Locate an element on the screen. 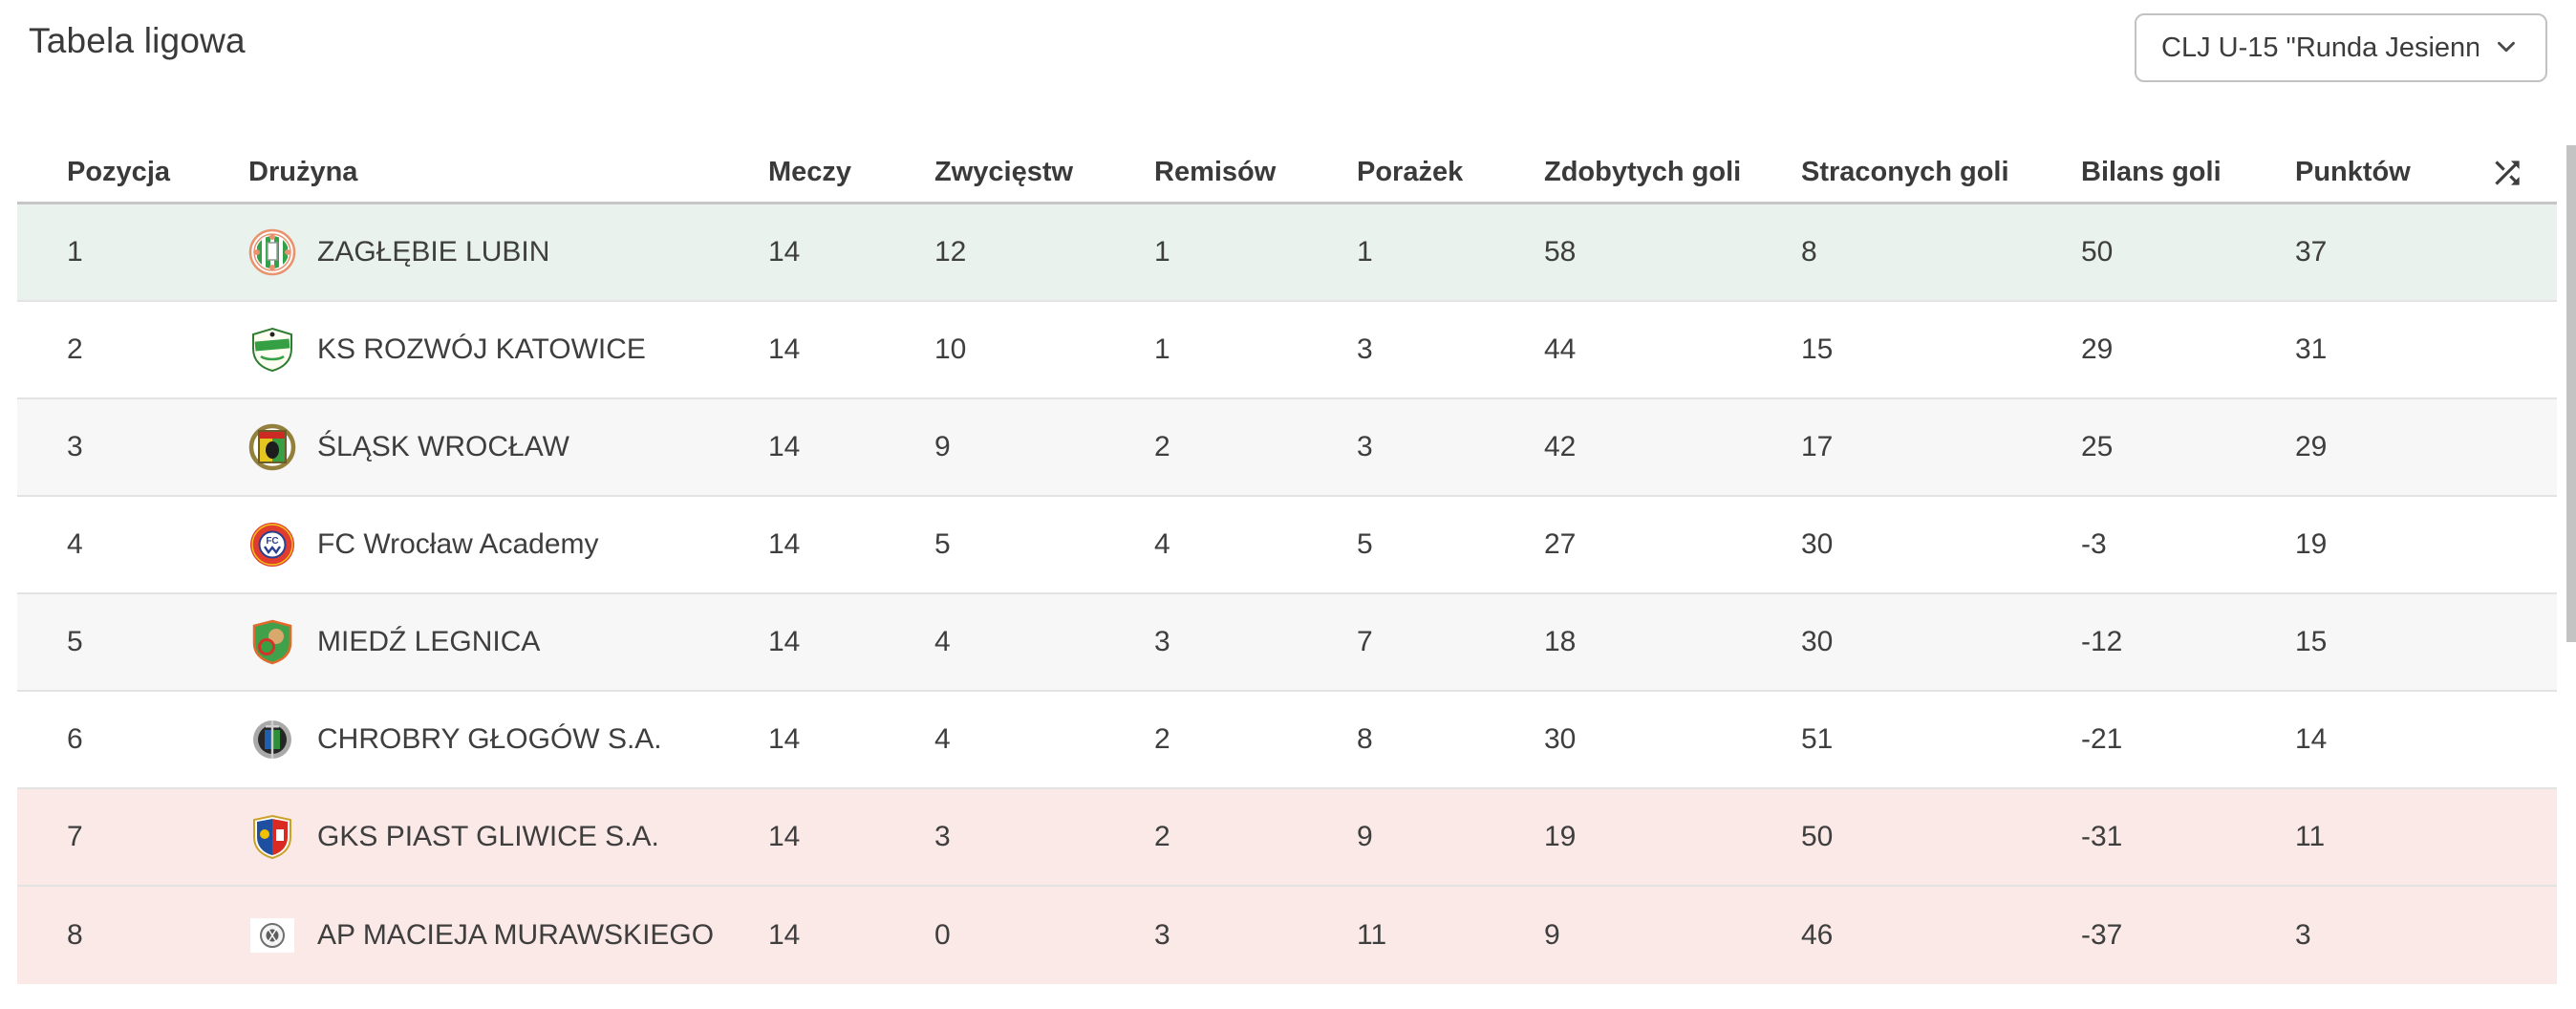 The height and width of the screenshot is (1009, 2576). goal-balance-cell: 50 is located at coordinates (2097, 252).